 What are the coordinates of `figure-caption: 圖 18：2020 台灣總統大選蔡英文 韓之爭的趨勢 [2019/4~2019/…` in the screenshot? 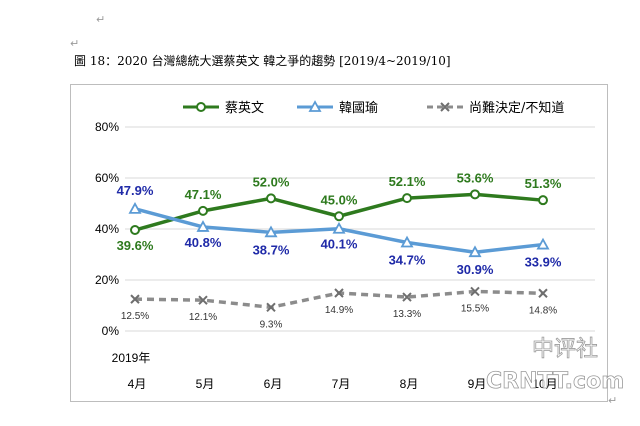 It's located at (262, 61).